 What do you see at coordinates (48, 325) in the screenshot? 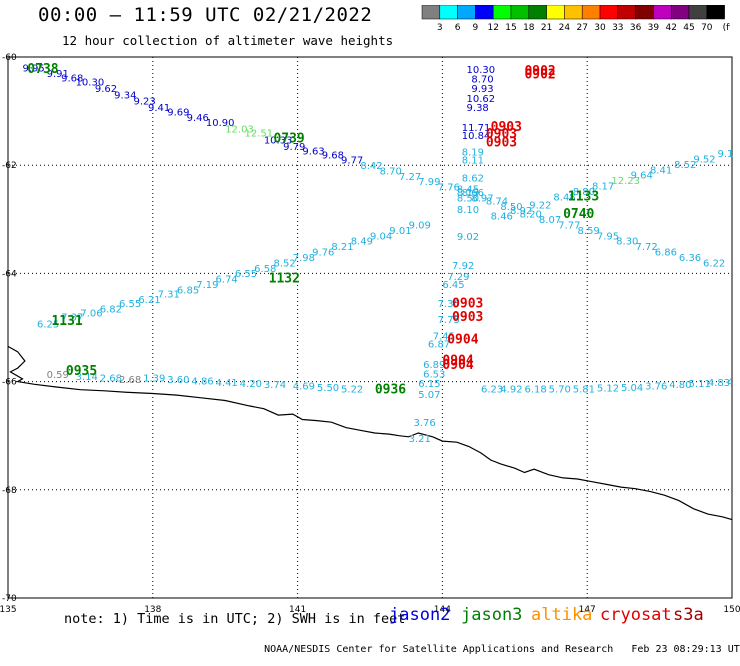
I see `swh-value: 6.25` at bounding box center [48, 325].